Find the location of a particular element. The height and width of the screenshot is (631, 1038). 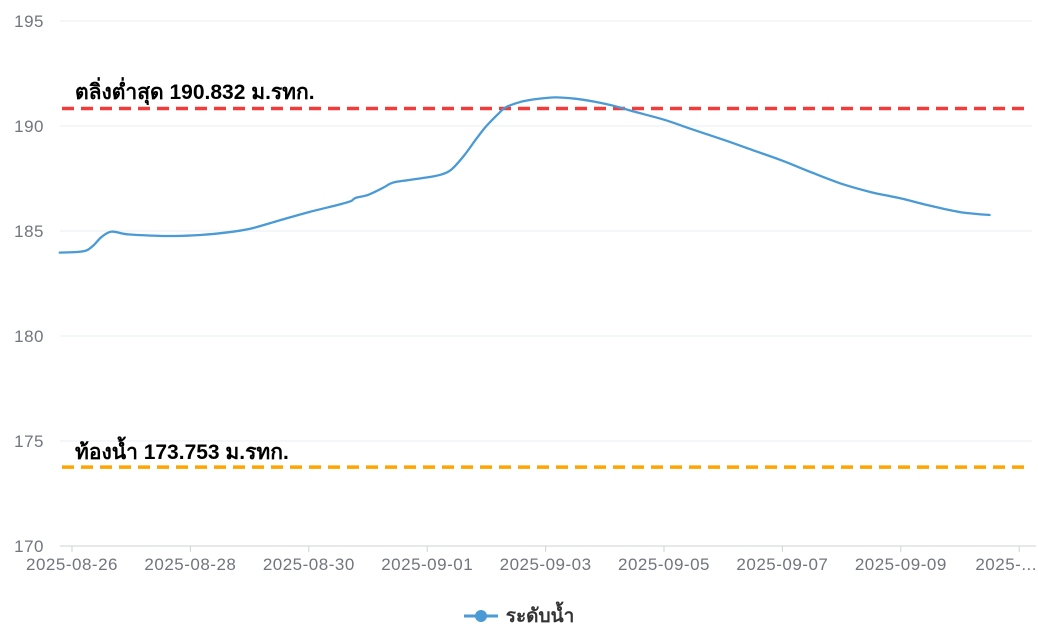

legend-series-label: ระดับน้ำ is located at coordinates (540, 616).